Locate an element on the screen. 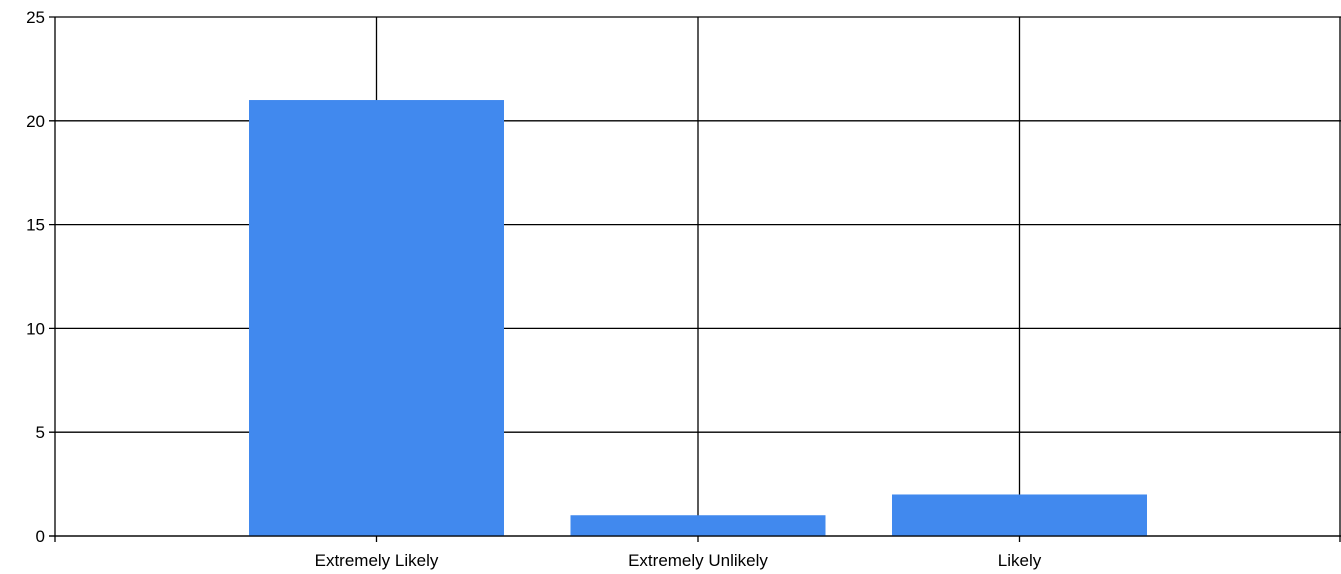  y-tick-label: 5 is located at coordinates (40, 432).